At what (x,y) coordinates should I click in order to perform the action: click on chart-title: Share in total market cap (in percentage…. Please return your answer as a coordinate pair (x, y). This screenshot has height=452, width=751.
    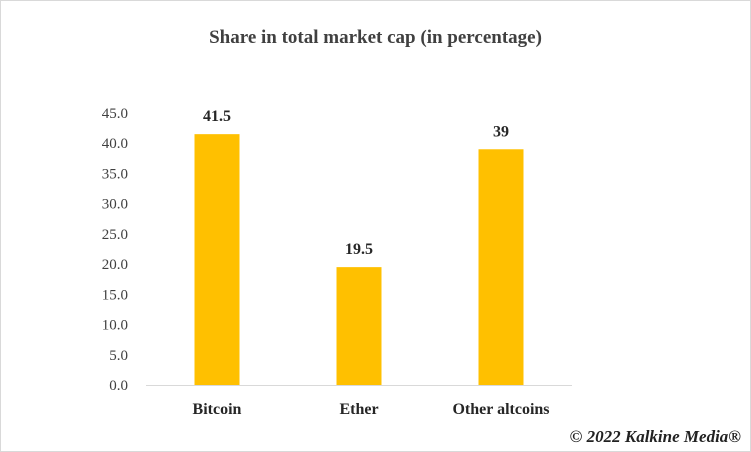
    Looking at the image, I should click on (375, 37).